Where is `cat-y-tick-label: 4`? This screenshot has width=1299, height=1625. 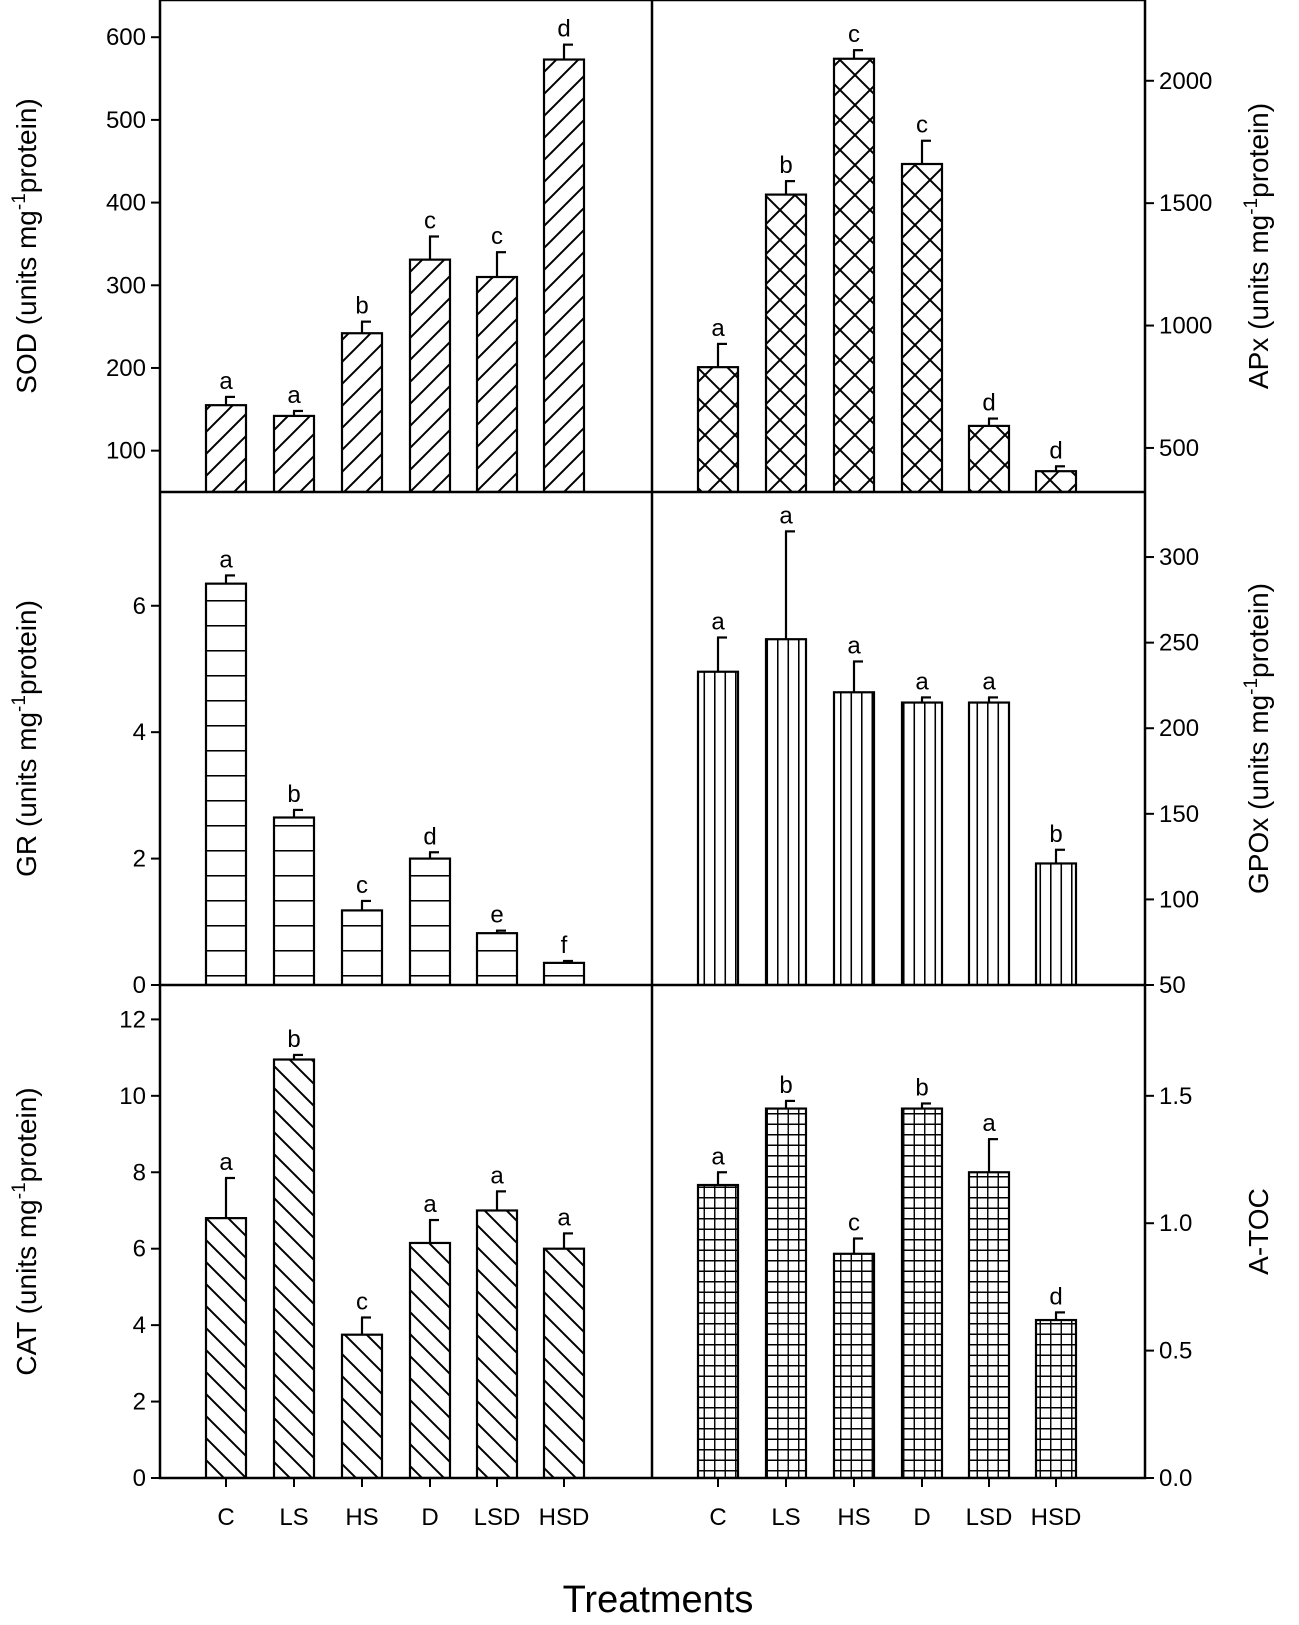
cat-y-tick-label: 4 is located at coordinates (139, 1325).